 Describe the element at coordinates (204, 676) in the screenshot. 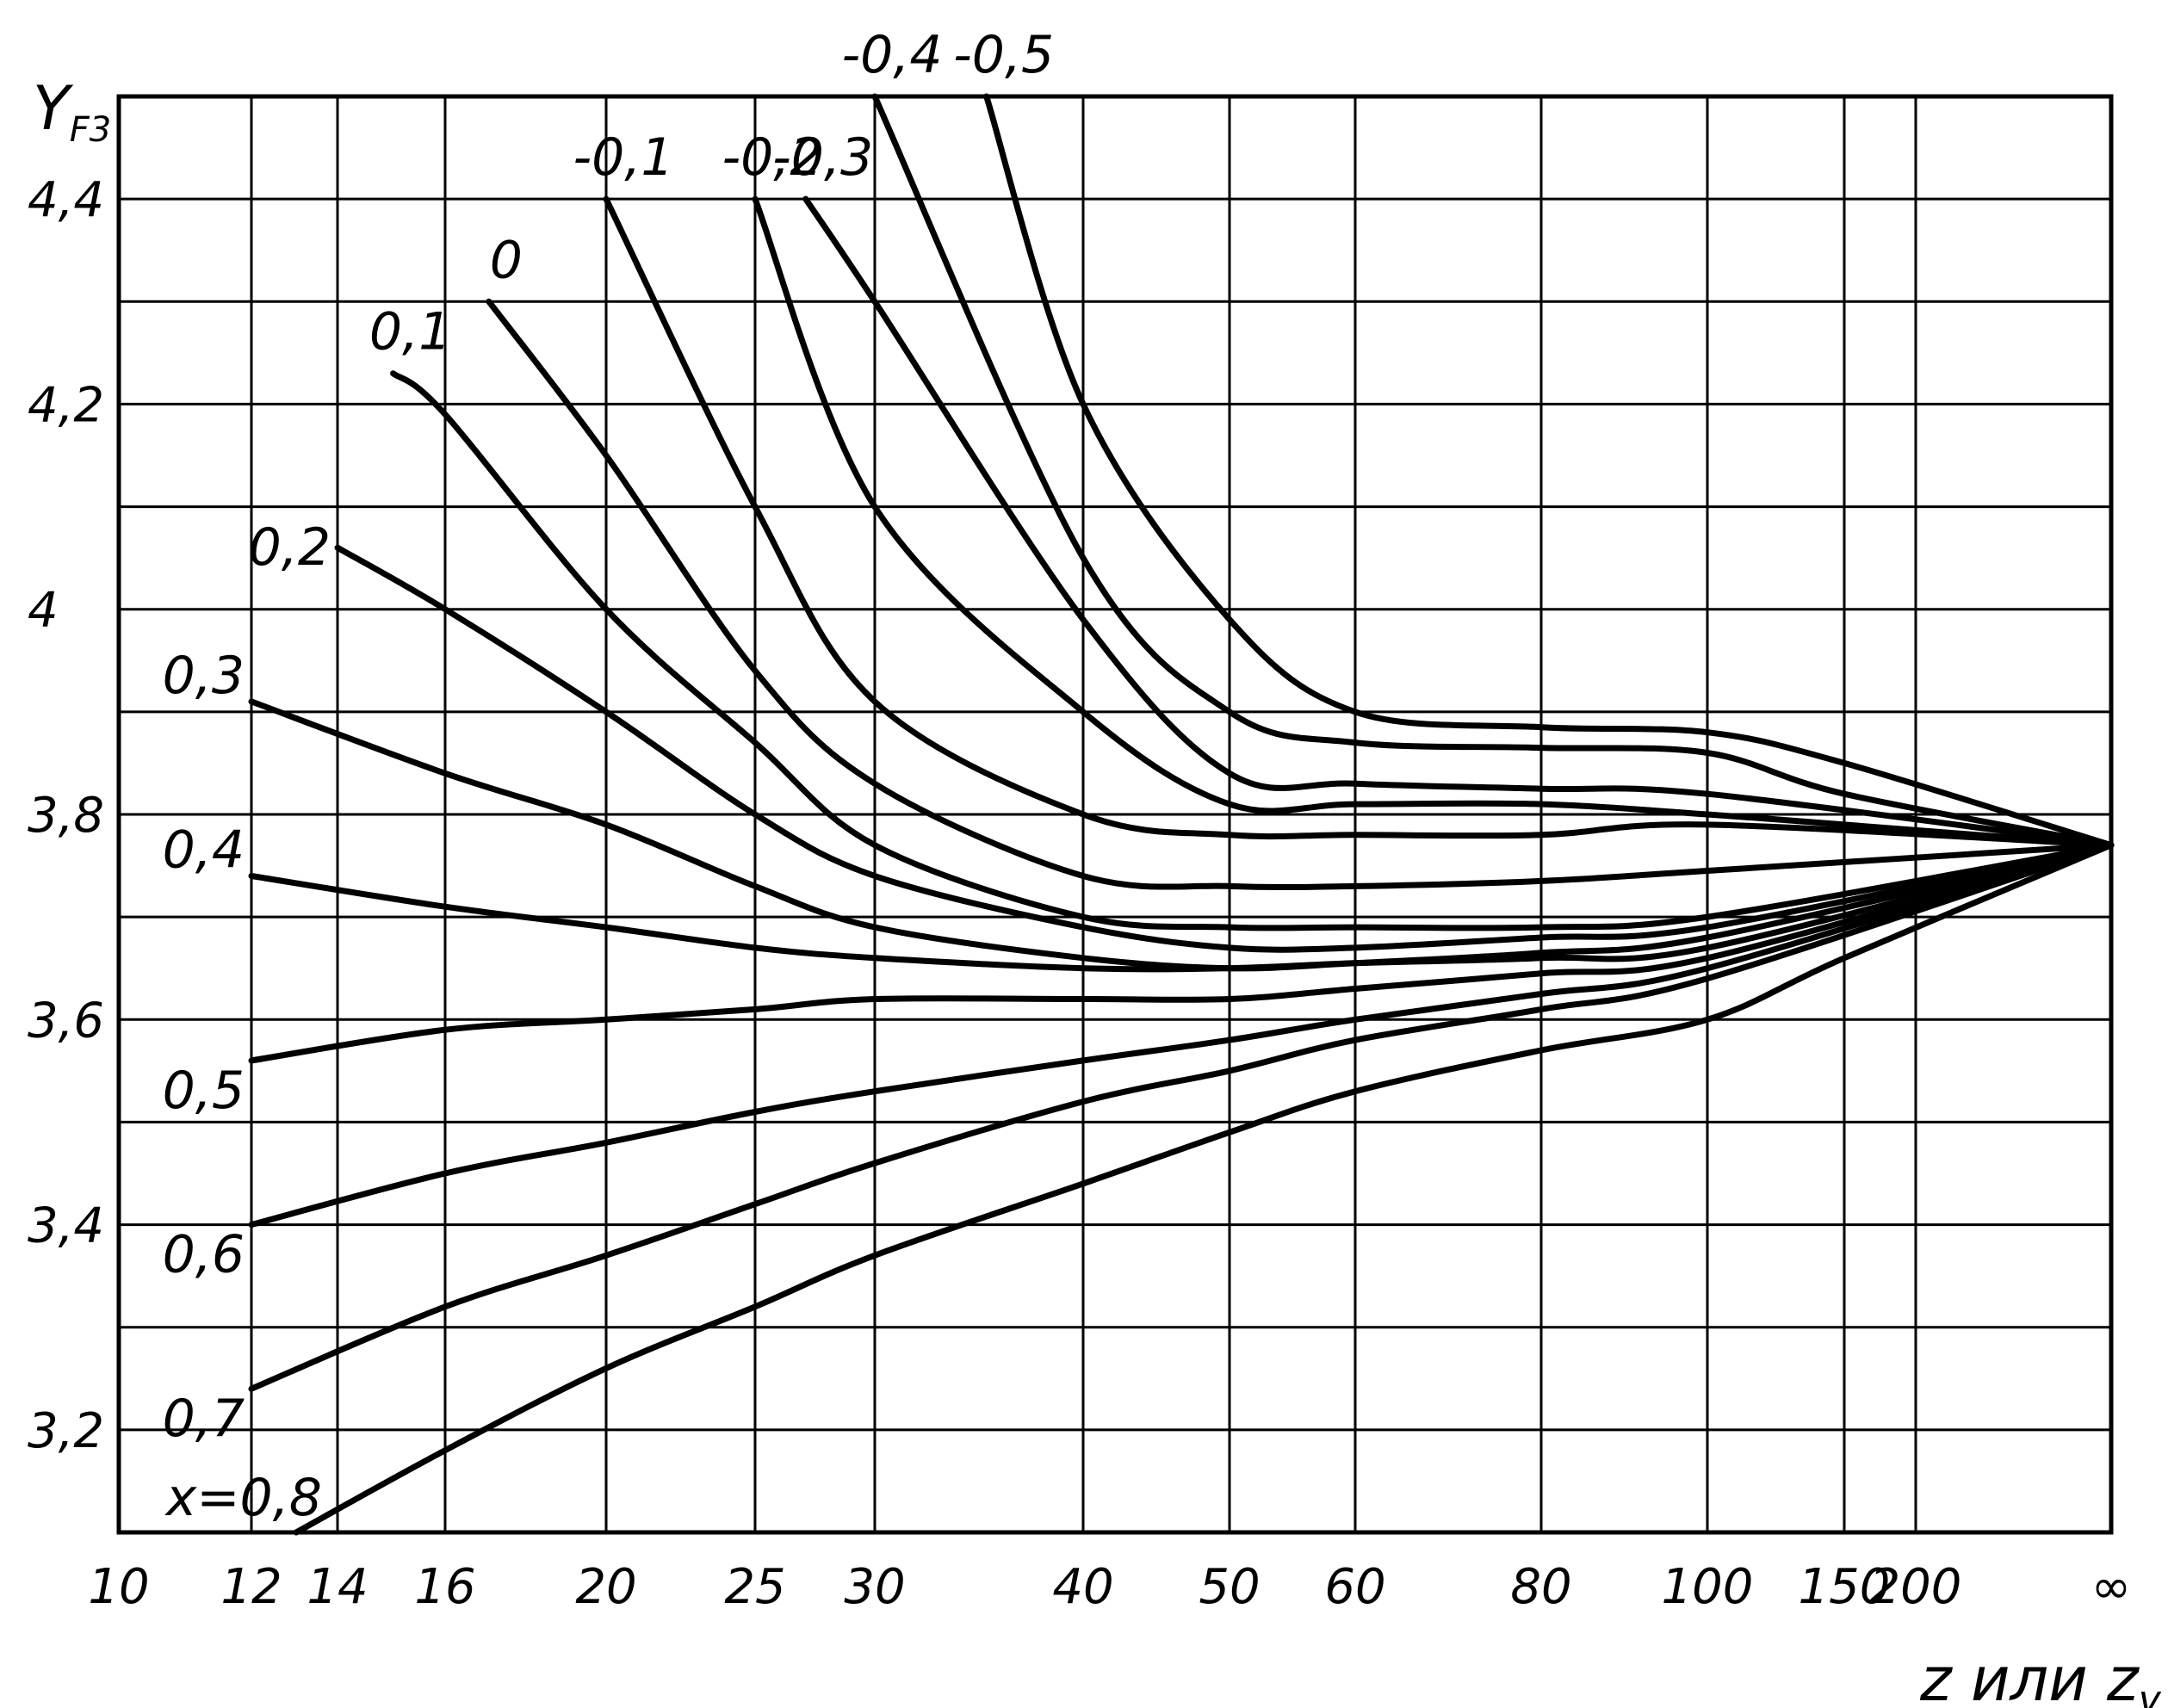

I see `series-label: 0,3` at that location.